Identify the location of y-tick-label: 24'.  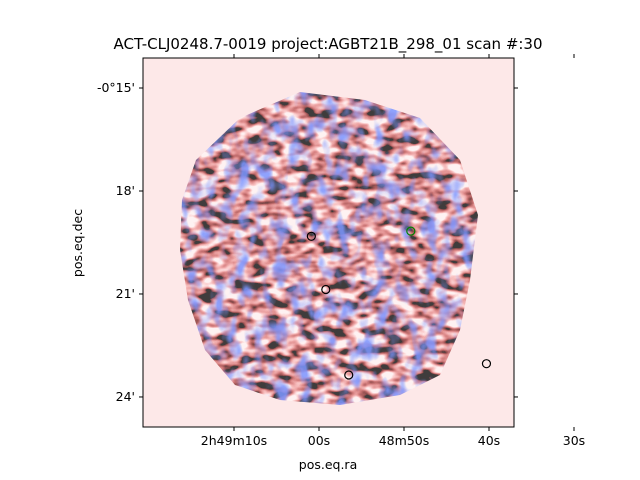
(125, 396).